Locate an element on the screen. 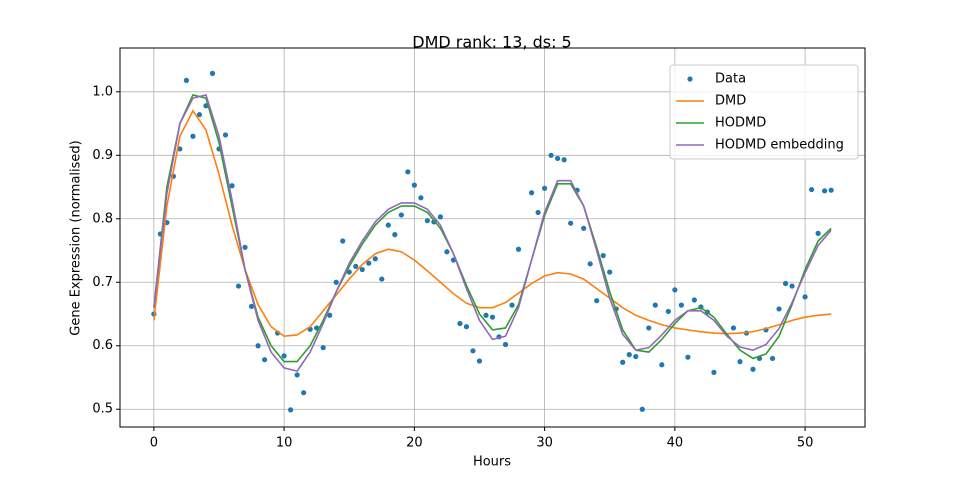 Image resolution: width=961 pixels, height=484 pixels. legend-marker is located at coordinates (690, 79).